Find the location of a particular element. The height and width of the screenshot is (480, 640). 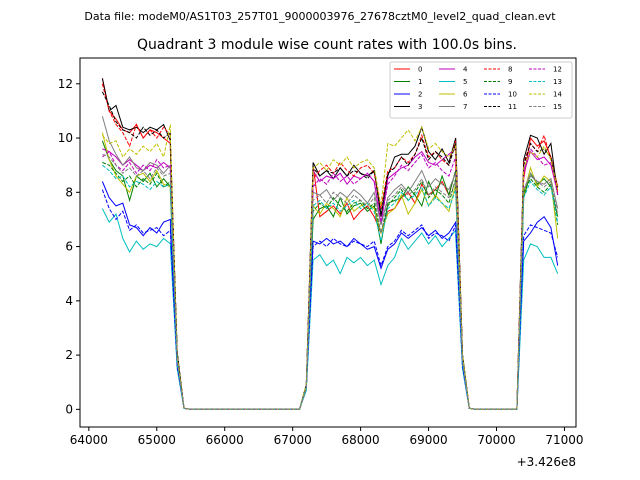

y-tick-label: 8 is located at coordinates (69, 192).